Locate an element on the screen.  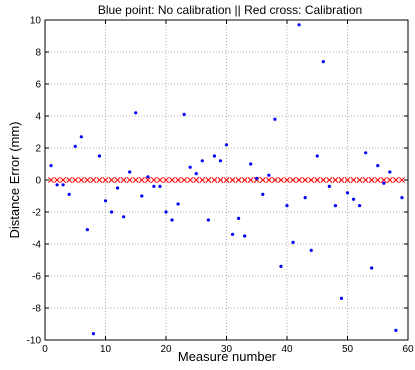
y-tick-label: 2 is located at coordinates (38, 149).